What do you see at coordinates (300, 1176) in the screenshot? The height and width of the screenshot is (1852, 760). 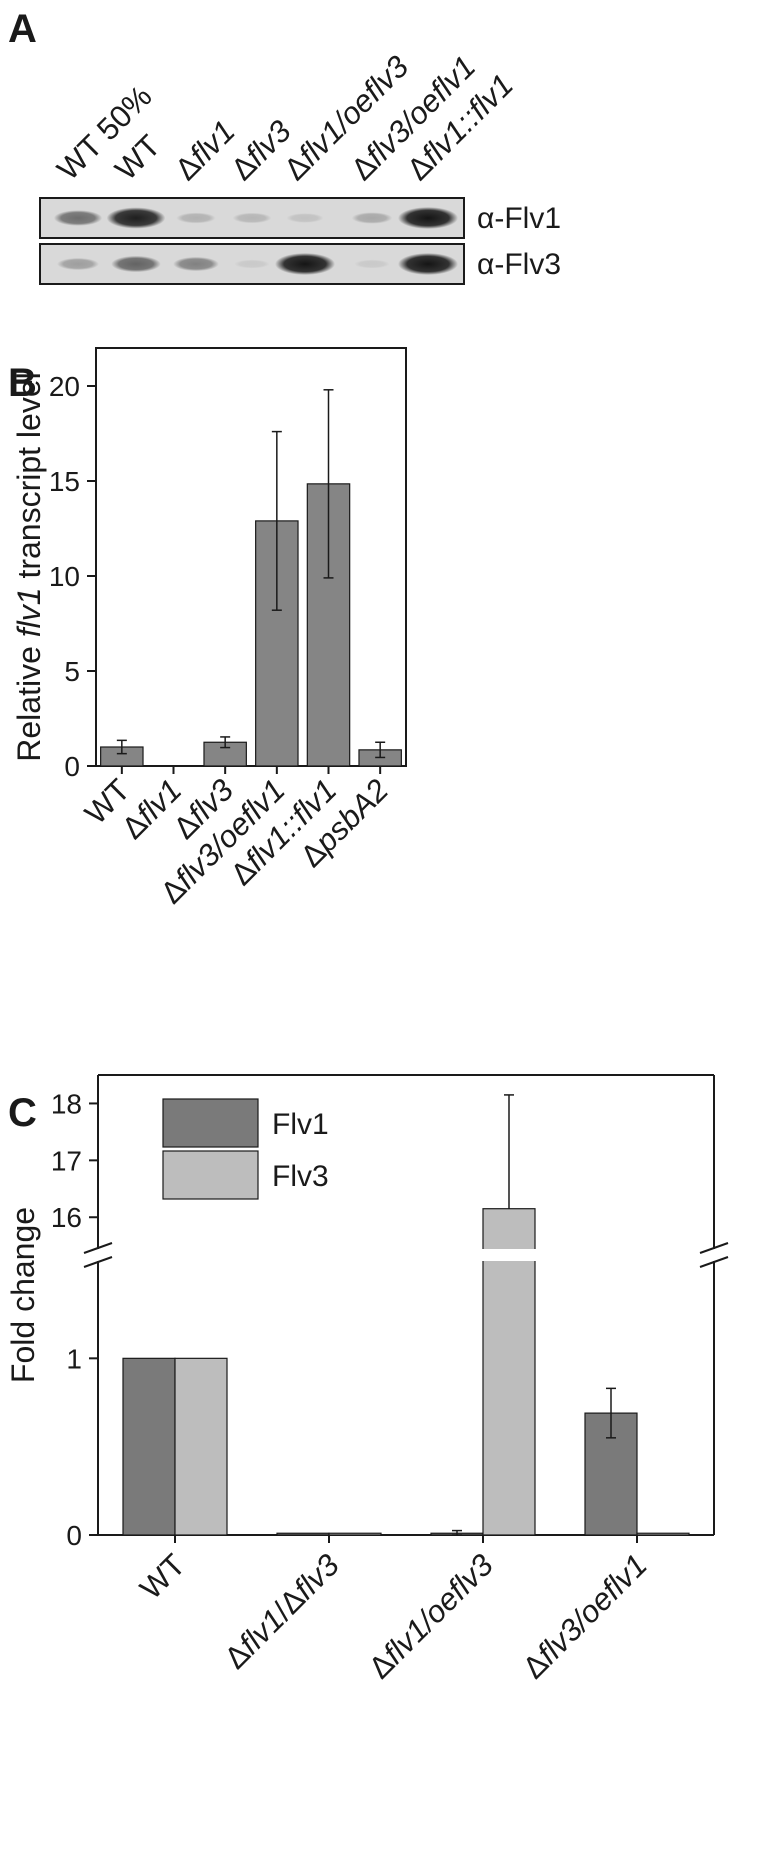 I see `legend-label: Flv3` at bounding box center [300, 1176].